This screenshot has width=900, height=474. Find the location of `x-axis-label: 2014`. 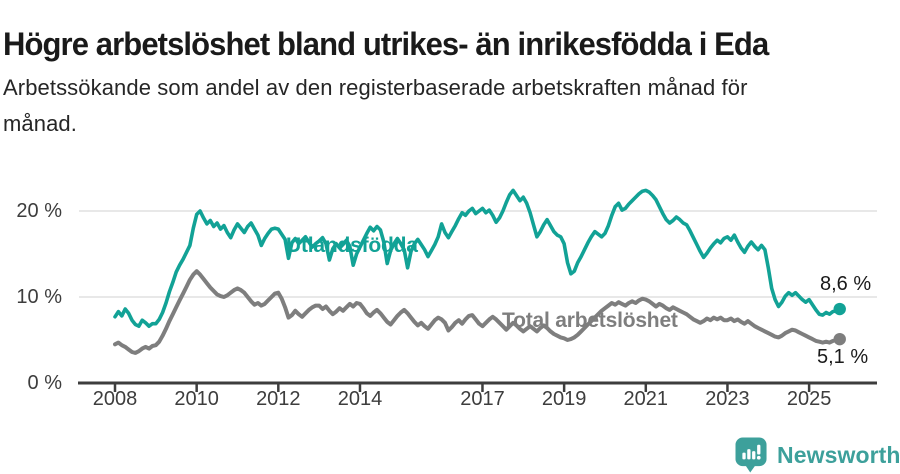

x-axis-label: 2014 is located at coordinates (360, 399).